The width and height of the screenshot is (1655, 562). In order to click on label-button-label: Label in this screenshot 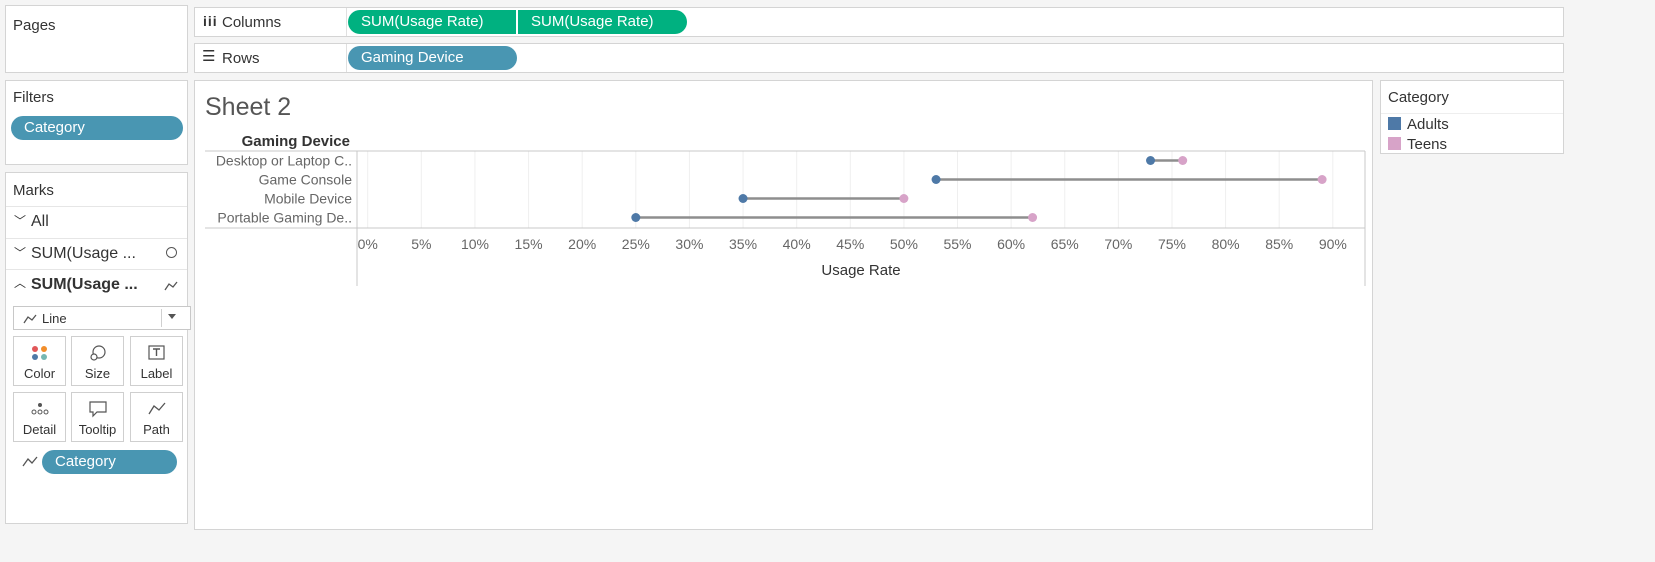, I will do `click(156, 373)`.